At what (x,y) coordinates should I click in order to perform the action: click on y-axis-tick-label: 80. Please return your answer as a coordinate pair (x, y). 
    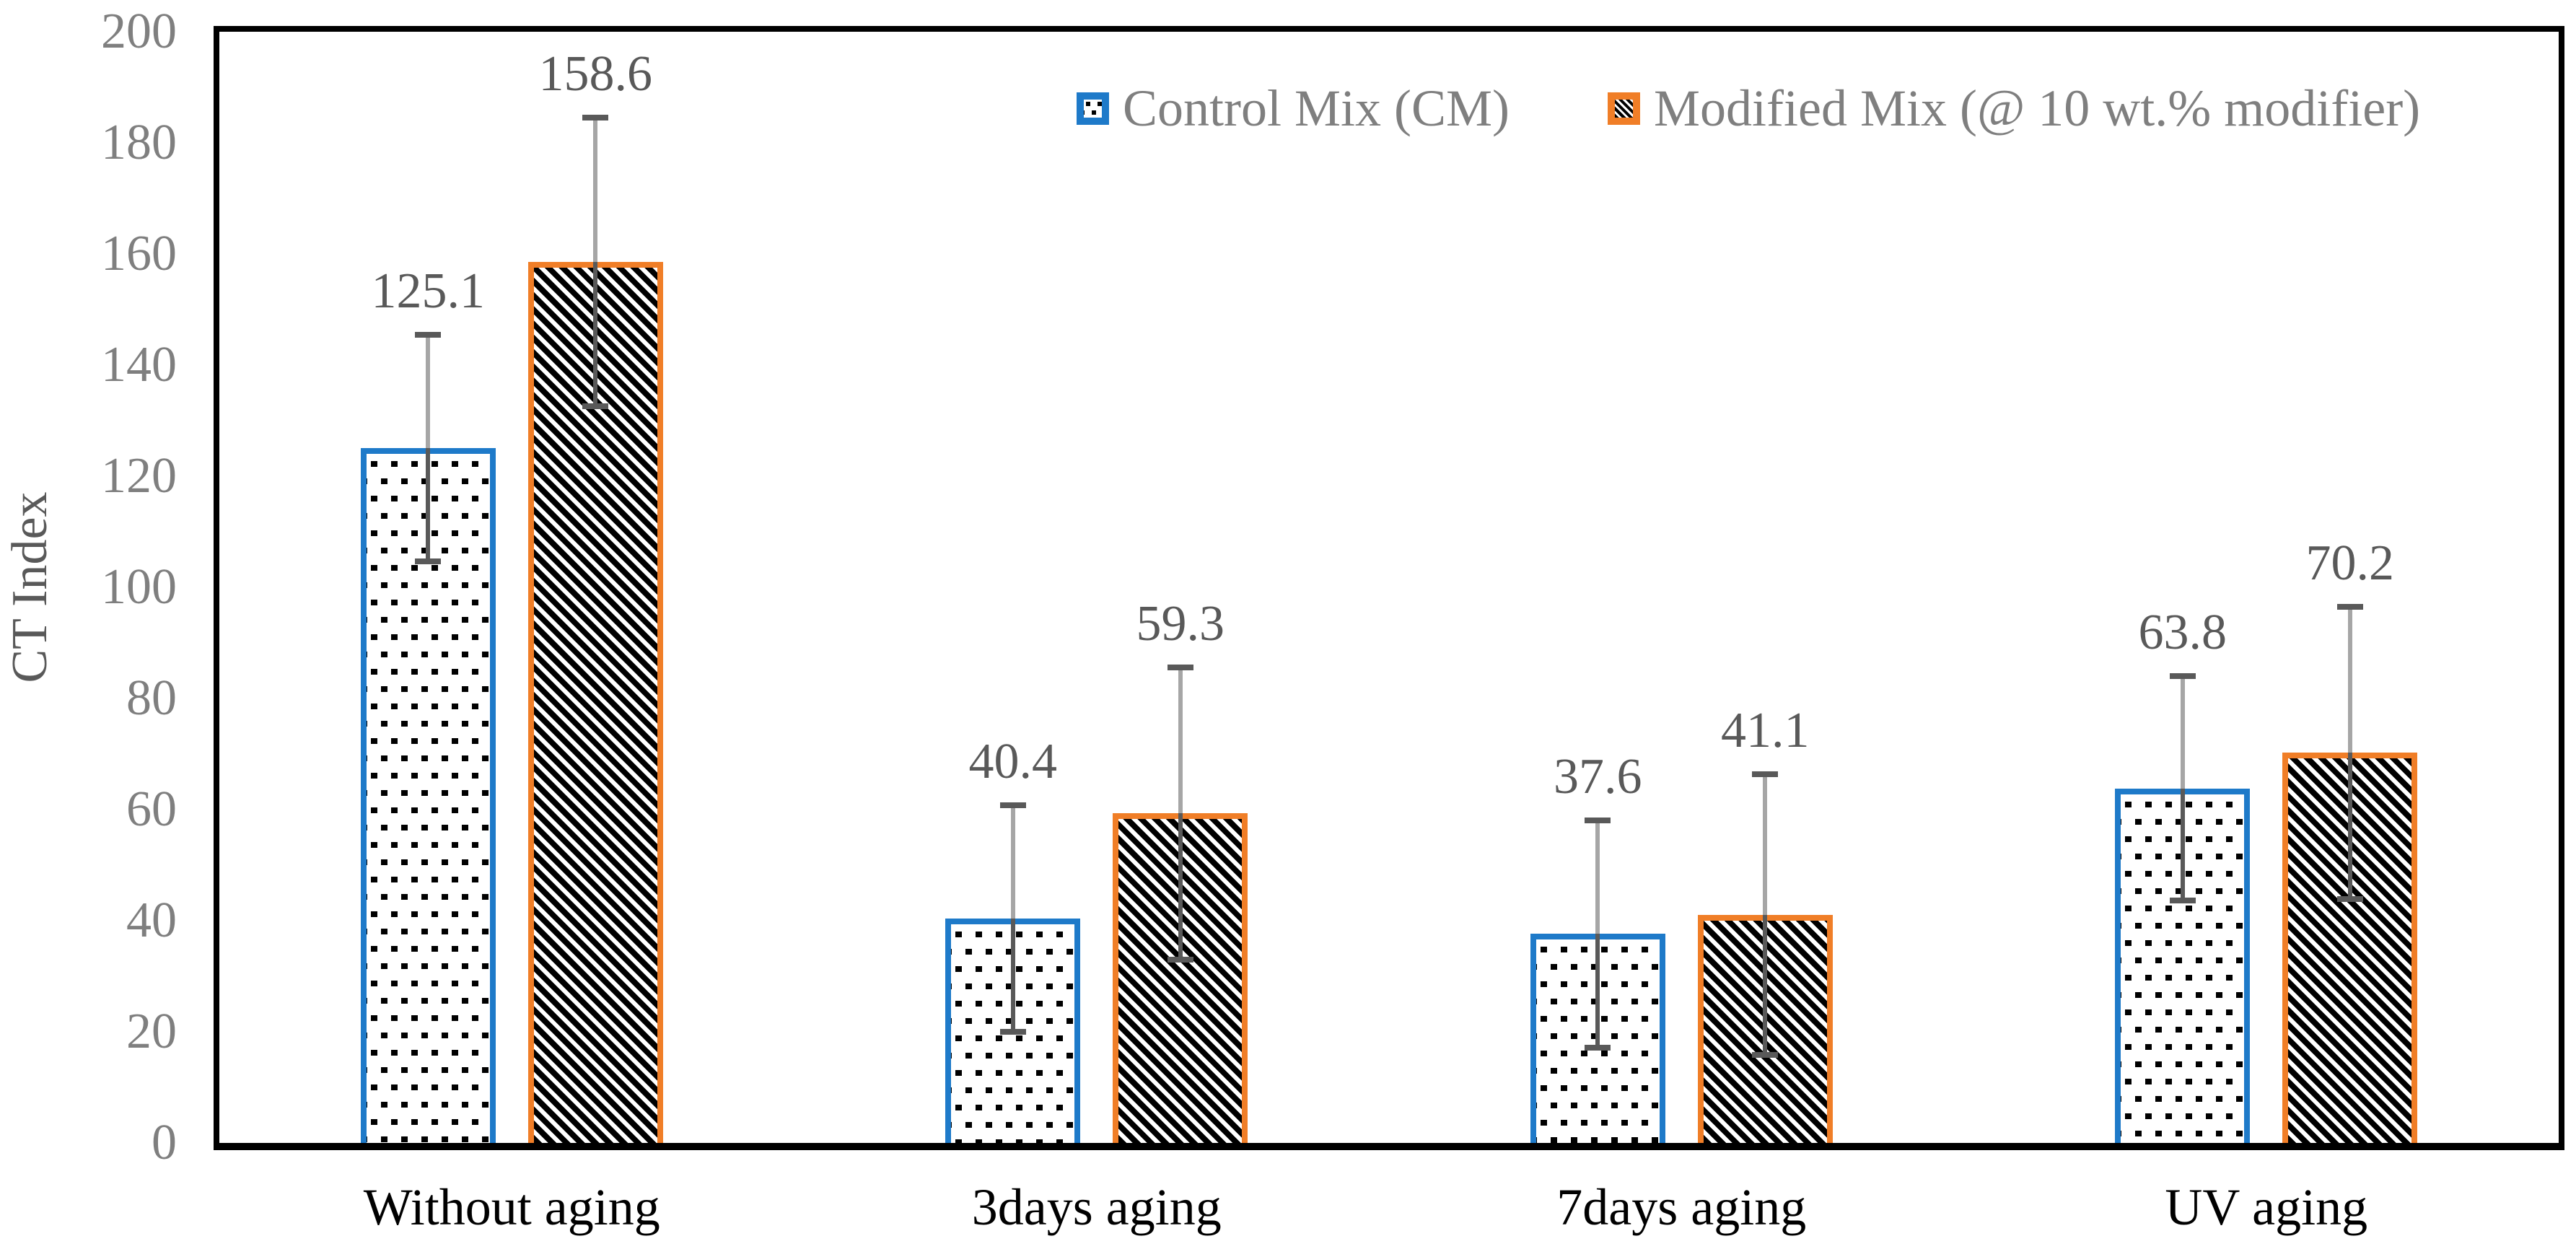
    Looking at the image, I should click on (151, 698).